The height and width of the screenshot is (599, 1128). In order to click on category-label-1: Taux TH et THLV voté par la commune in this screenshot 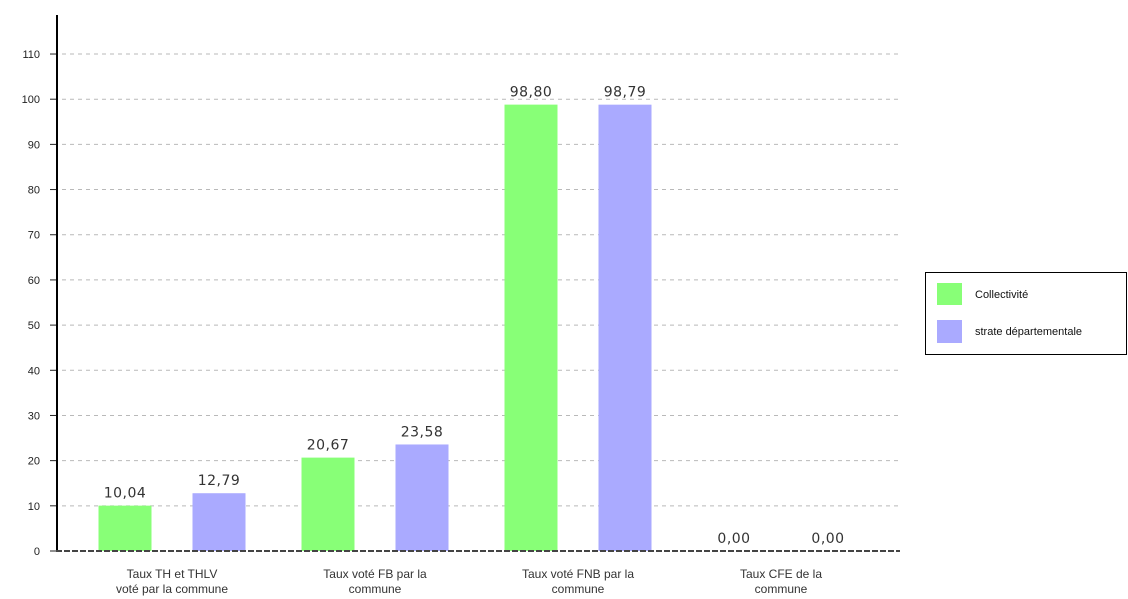, I will do `click(172, 581)`.